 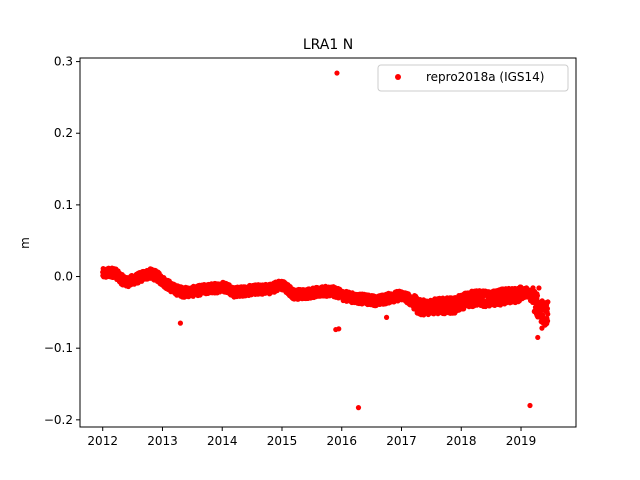 I want to click on y-tick-label: 0.3, so click(x=63, y=62).